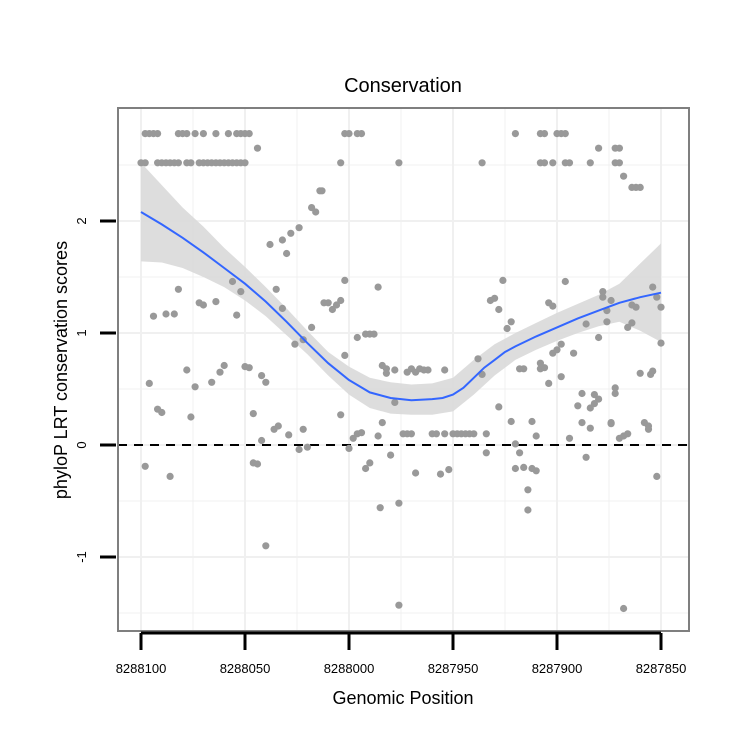 Image resolution: width=750 pixels, height=755 pixels. What do you see at coordinates (81, 220) in the screenshot?
I see `y-tick-label: 2` at bounding box center [81, 220].